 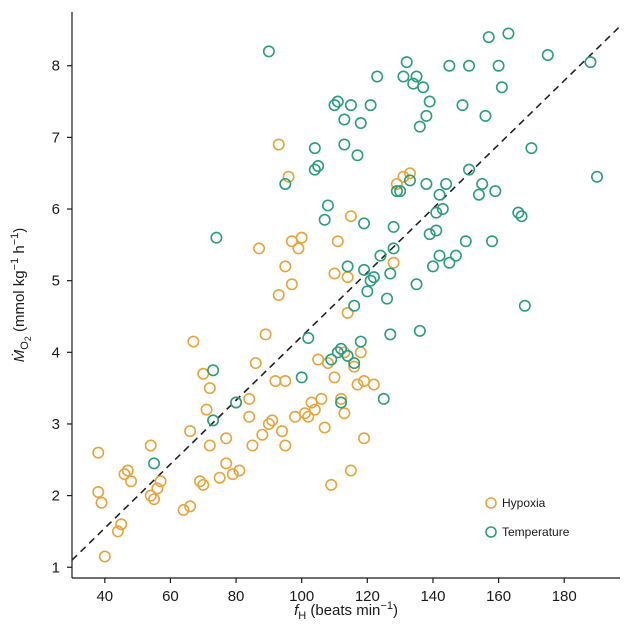 I want to click on y-ticks: 1 2 3 4 5 6 7 8, so click(x=62, y=317).